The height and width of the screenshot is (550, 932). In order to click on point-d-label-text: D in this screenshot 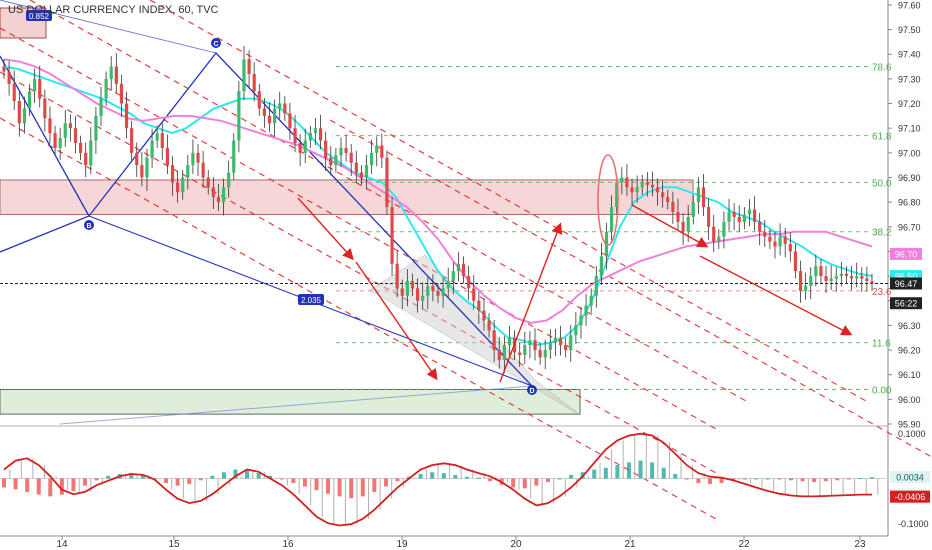, I will do `click(531, 391)`.